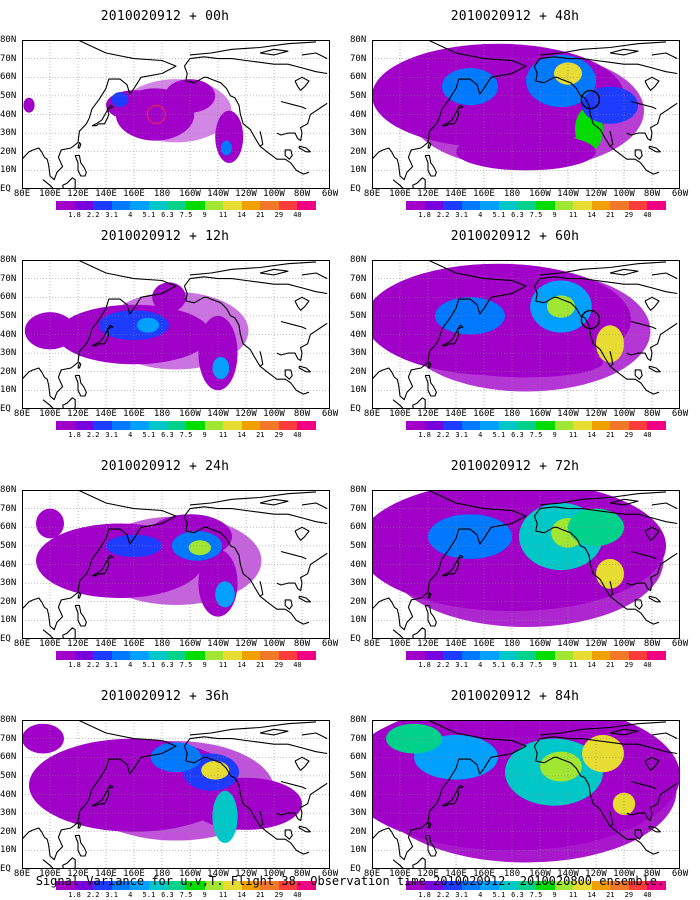 This screenshot has height=900, width=700. I want to click on longitude-label: 80E, so click(22, 414).